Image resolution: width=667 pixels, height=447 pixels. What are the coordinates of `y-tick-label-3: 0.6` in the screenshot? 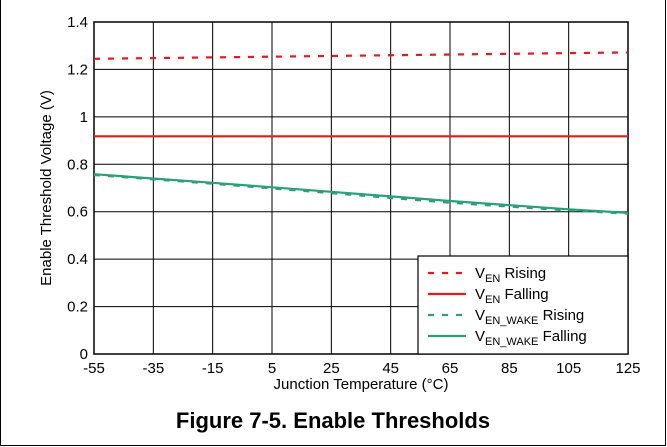 It's located at (77, 212).